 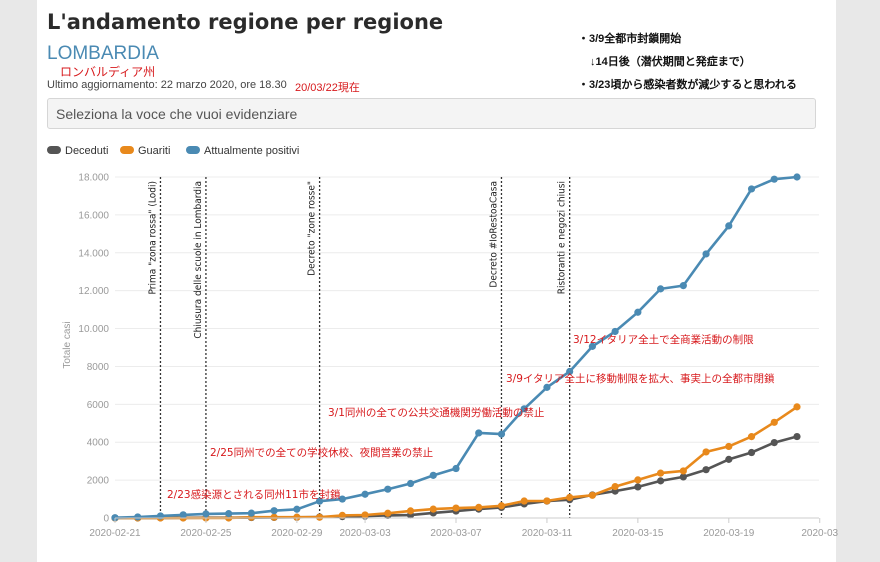 I want to click on event-label-3: Decreto #IoRestoaCasa, so click(x=493, y=234).